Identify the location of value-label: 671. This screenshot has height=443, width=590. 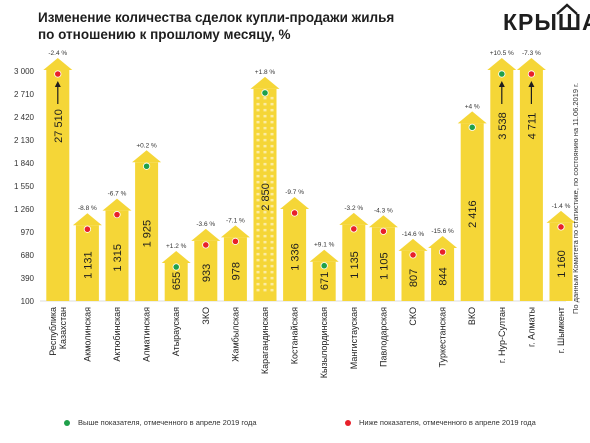
(325, 281).